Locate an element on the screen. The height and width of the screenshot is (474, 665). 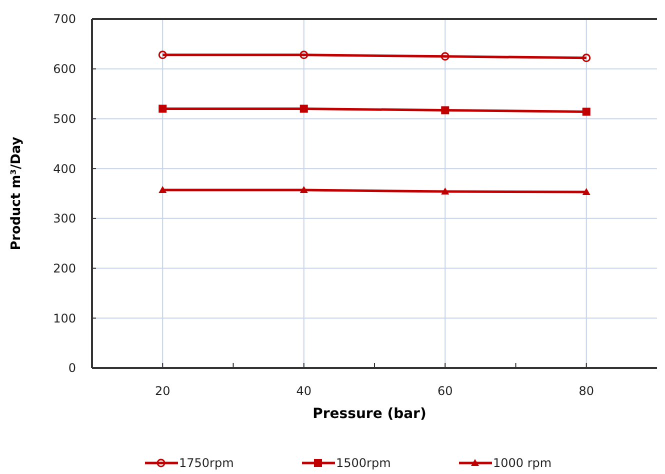
x-tick-label: 80 is located at coordinates (586, 391).